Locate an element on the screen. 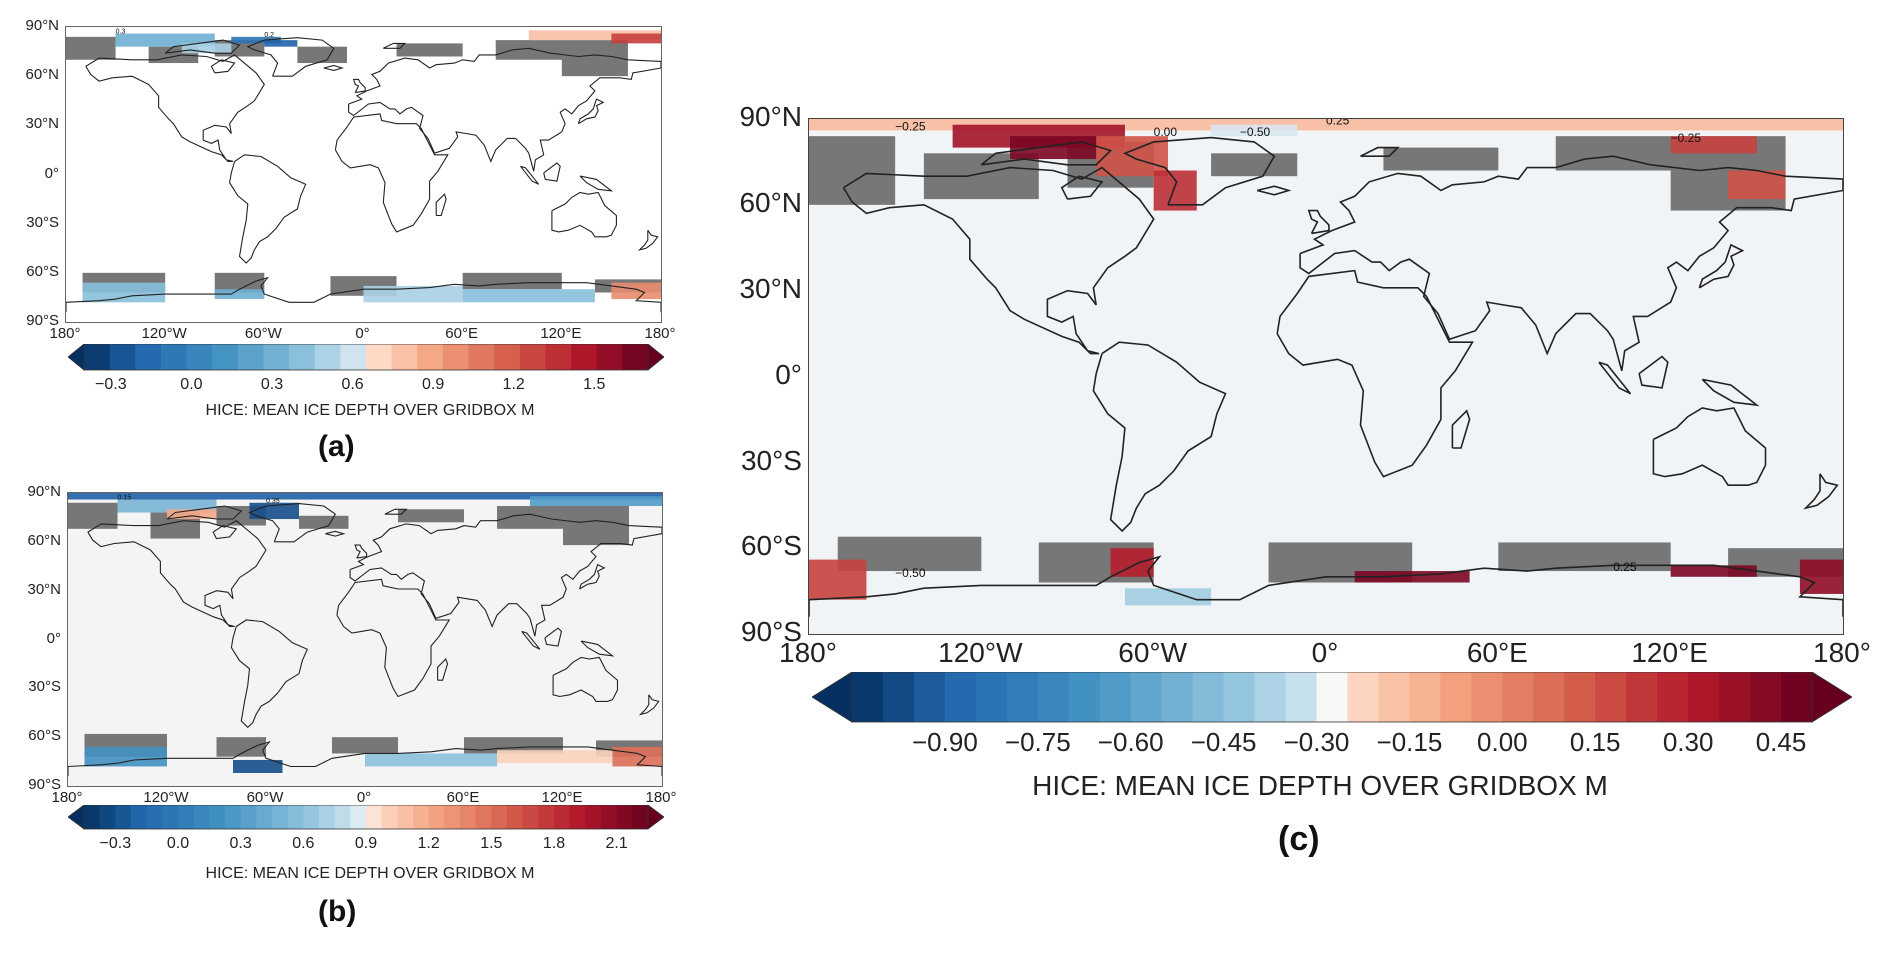  x-tick-label: 0° is located at coordinates (364, 797).